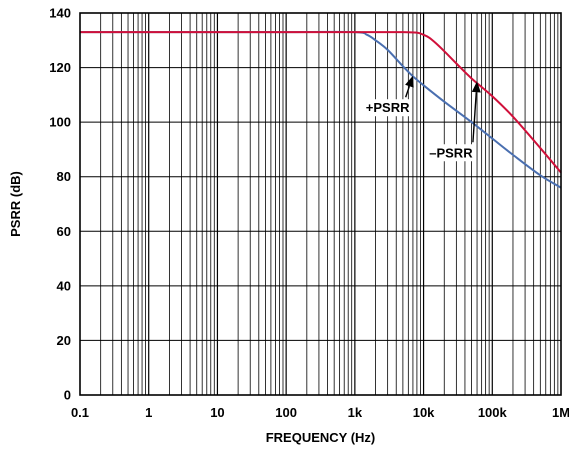 The height and width of the screenshot is (453, 569). Describe the element at coordinates (409, 81) in the screenshot. I see `plus-psrr-arrowhead` at that location.